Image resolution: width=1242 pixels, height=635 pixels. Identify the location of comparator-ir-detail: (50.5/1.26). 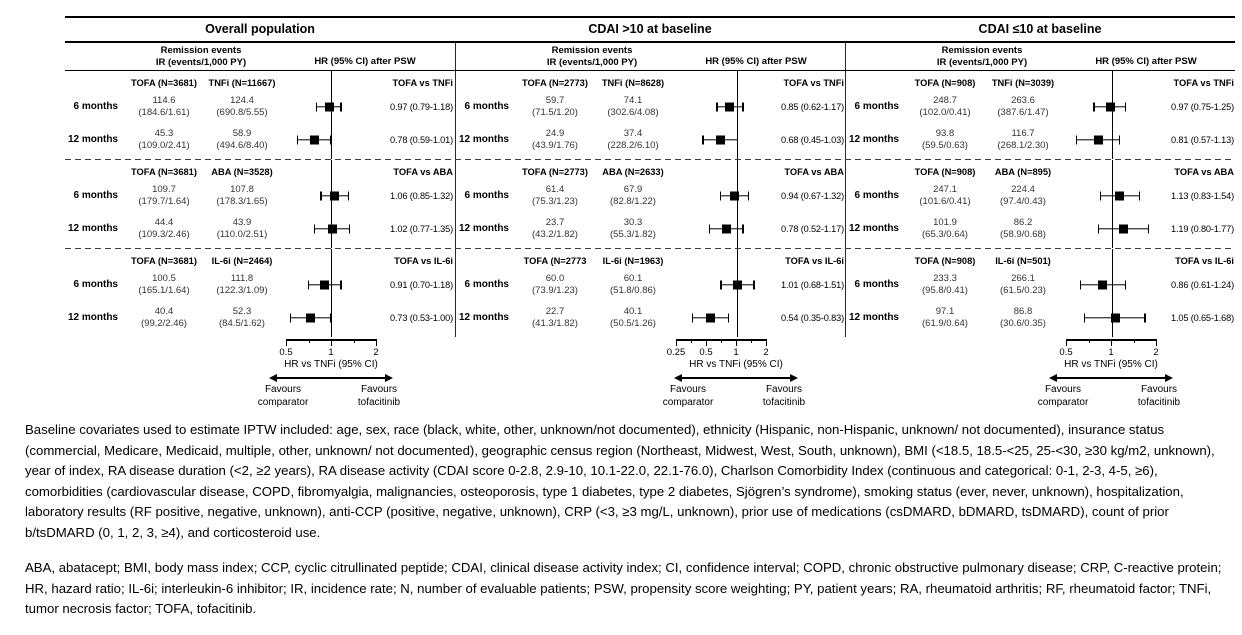
(633, 323).